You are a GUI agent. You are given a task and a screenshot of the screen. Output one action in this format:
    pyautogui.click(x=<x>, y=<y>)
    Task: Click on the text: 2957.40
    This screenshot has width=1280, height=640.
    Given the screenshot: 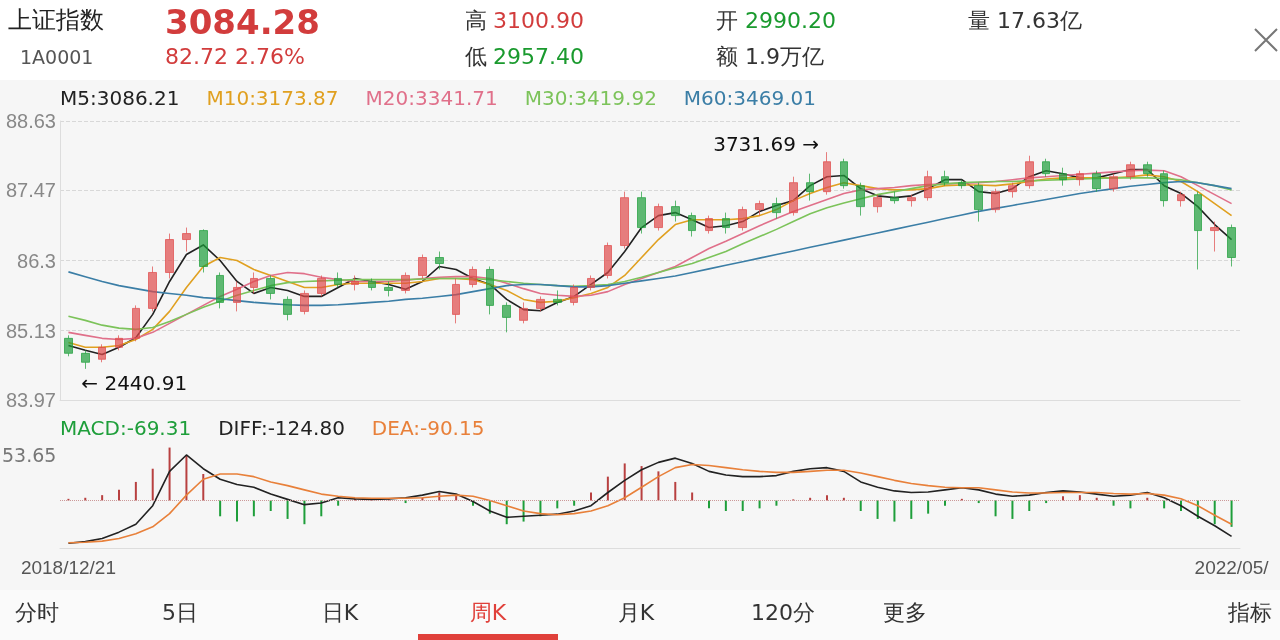 What is the action you would take?
    pyautogui.click(x=538, y=57)
    